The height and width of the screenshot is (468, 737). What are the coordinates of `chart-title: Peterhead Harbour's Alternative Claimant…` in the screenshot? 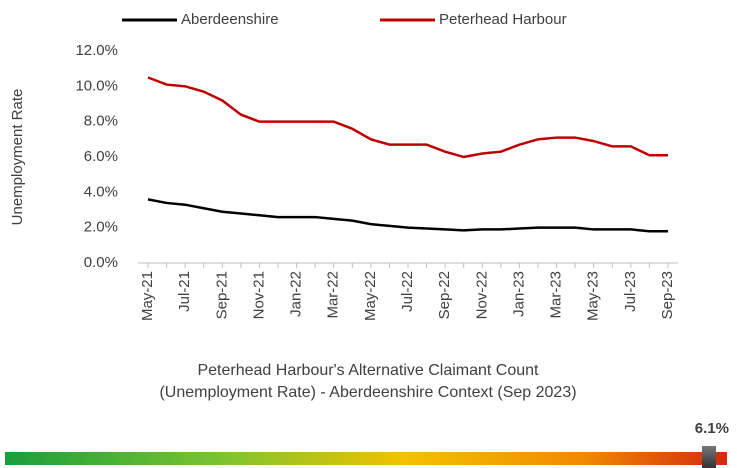 It's located at (368, 381).